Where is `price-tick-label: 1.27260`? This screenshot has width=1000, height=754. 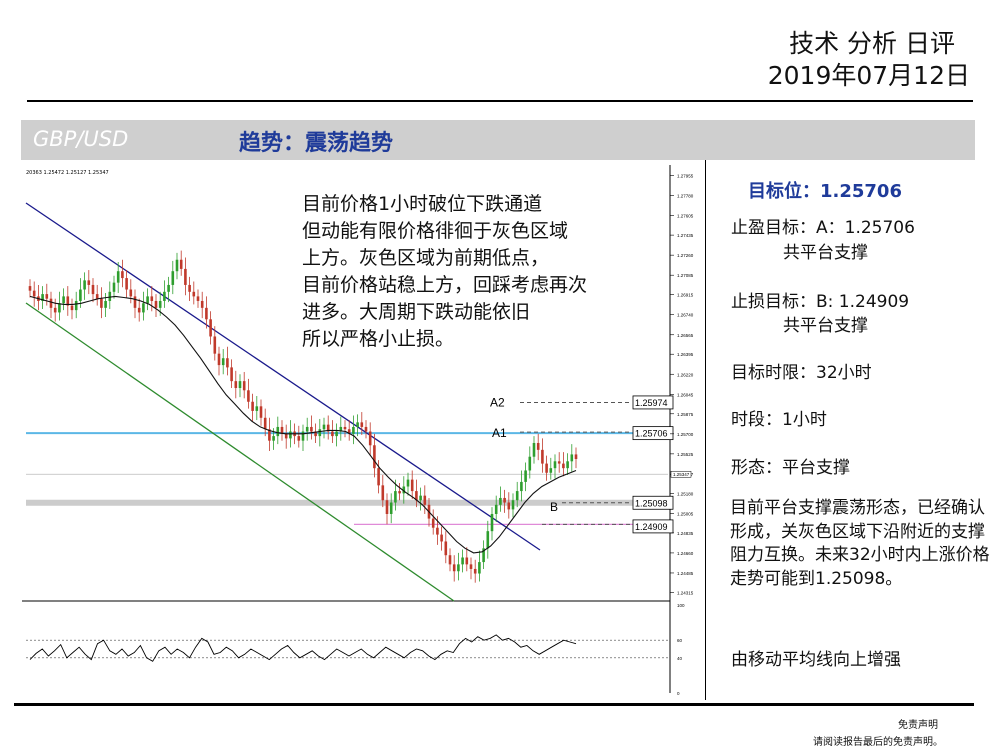 price-tick-label: 1.27260 is located at coordinates (685, 255).